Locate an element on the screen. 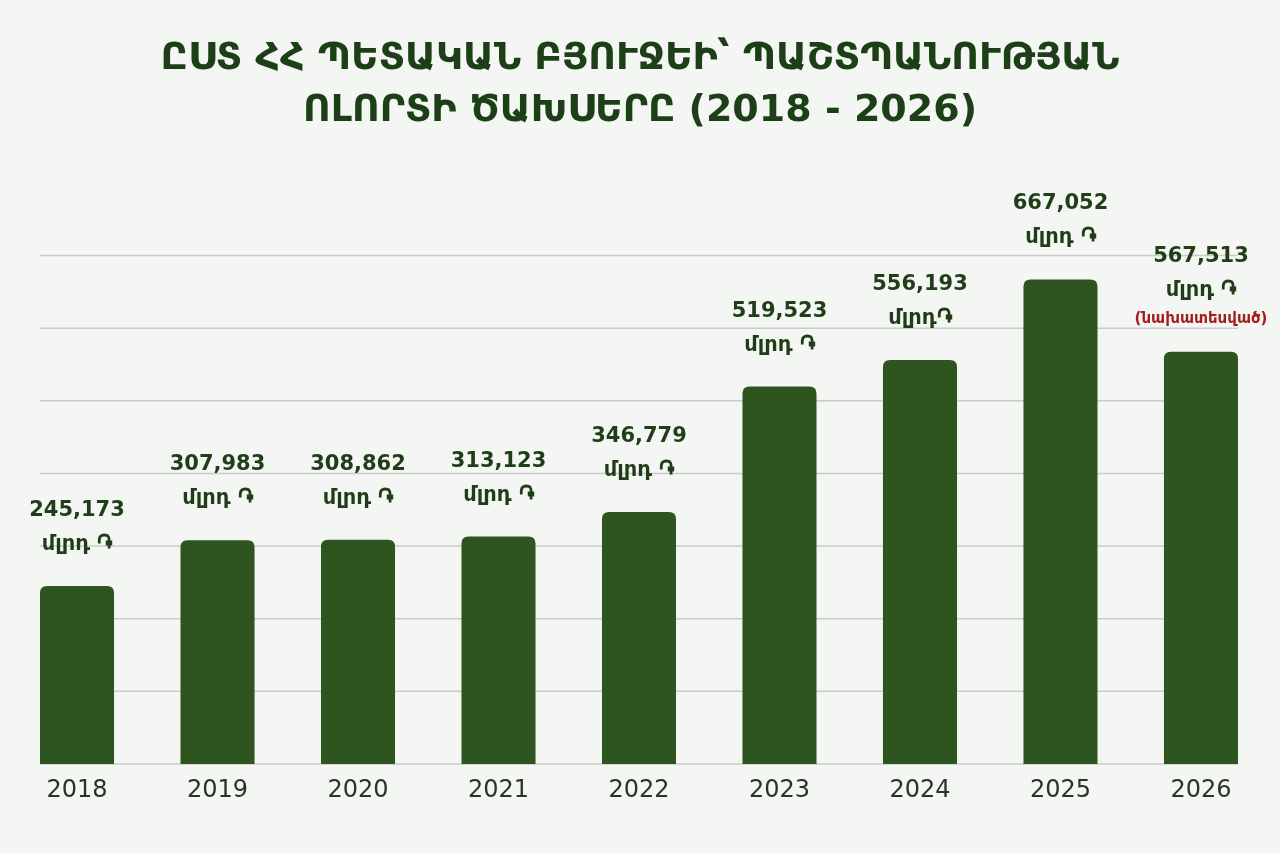 The height and width of the screenshot is (853, 1280). data-label: 307,983 մլրդ ֏ is located at coordinates (217, 480).